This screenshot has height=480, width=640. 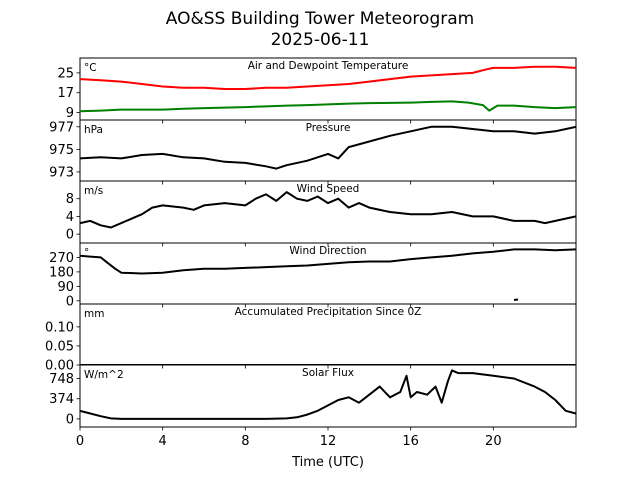 I want to click on panel-0: 9 17 25 °C Air and Dewpoint Temperature, so click(x=317, y=90).